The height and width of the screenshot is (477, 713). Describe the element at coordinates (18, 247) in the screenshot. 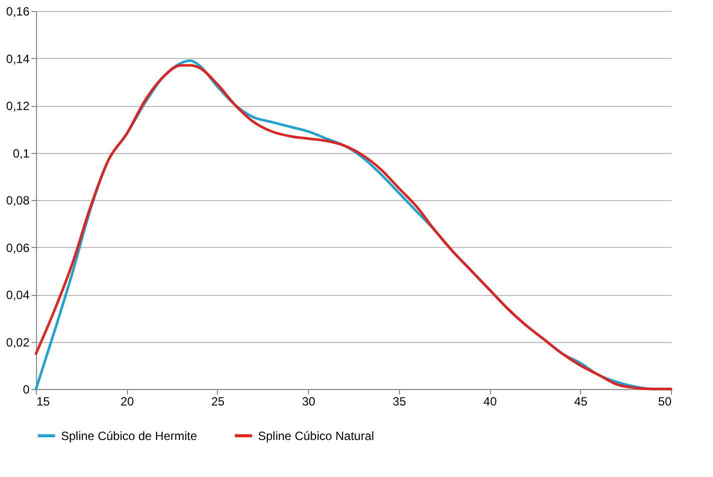

I see `y-tick-label: 0,06` at that location.